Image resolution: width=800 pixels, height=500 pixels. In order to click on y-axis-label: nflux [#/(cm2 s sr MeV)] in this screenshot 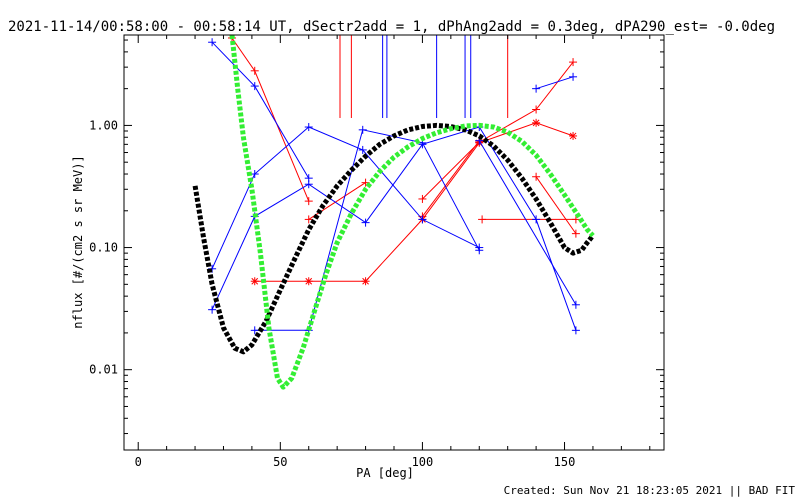, I will do `click(78, 241)`.